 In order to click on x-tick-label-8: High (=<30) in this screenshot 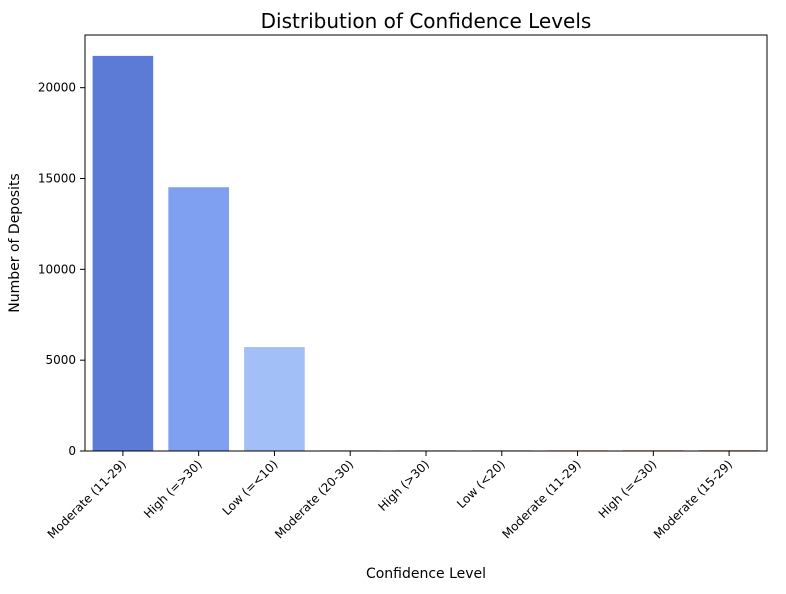, I will do `click(628, 489)`.